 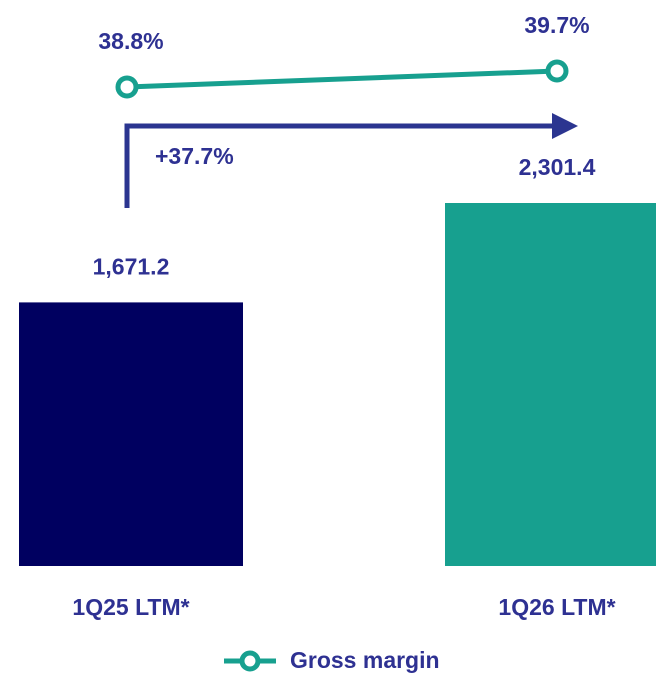 What do you see at coordinates (194, 156) in the screenshot?
I see `growth-annotation: +37.7%` at bounding box center [194, 156].